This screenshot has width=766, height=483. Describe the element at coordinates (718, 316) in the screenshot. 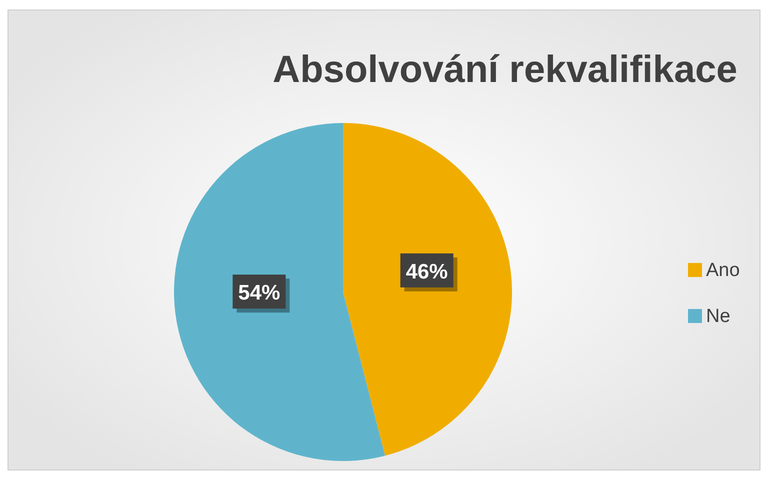

I see `legend-label: Ne` at that location.